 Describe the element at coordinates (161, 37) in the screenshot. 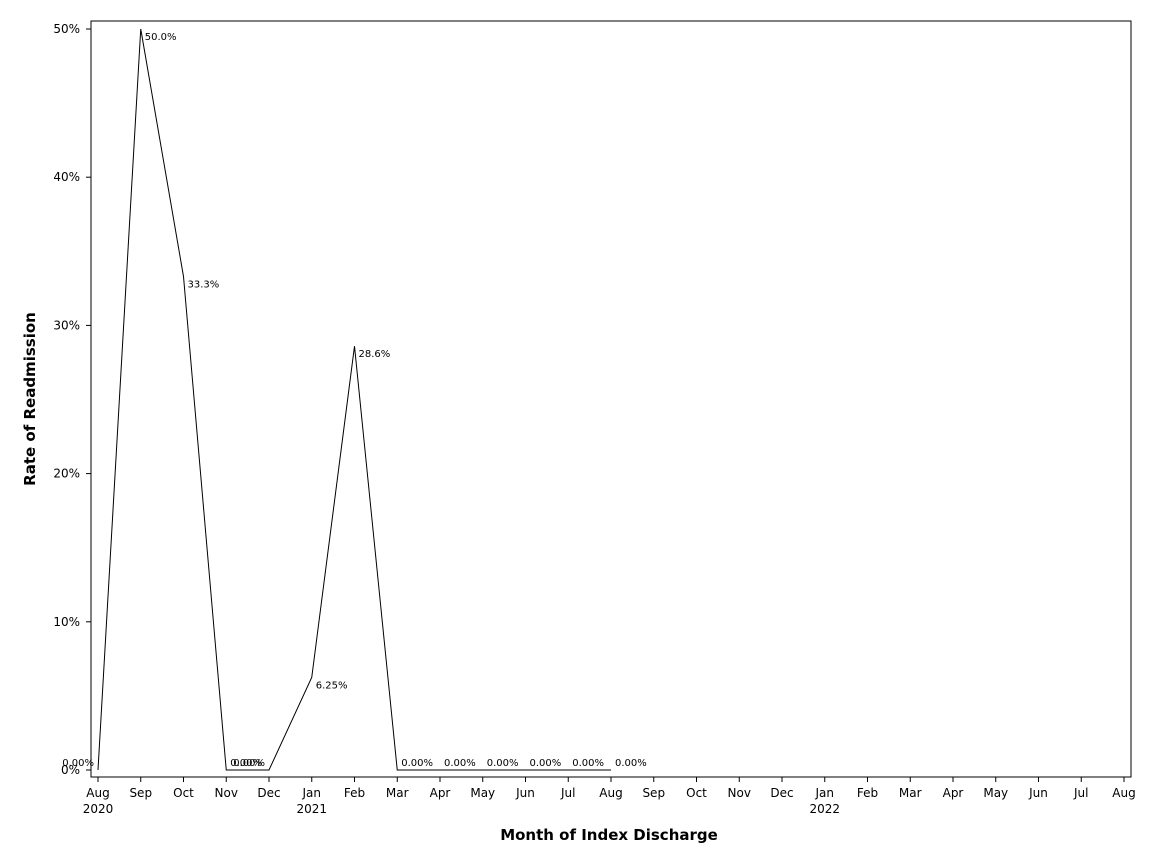

I see `data-label: 50.0%` at that location.